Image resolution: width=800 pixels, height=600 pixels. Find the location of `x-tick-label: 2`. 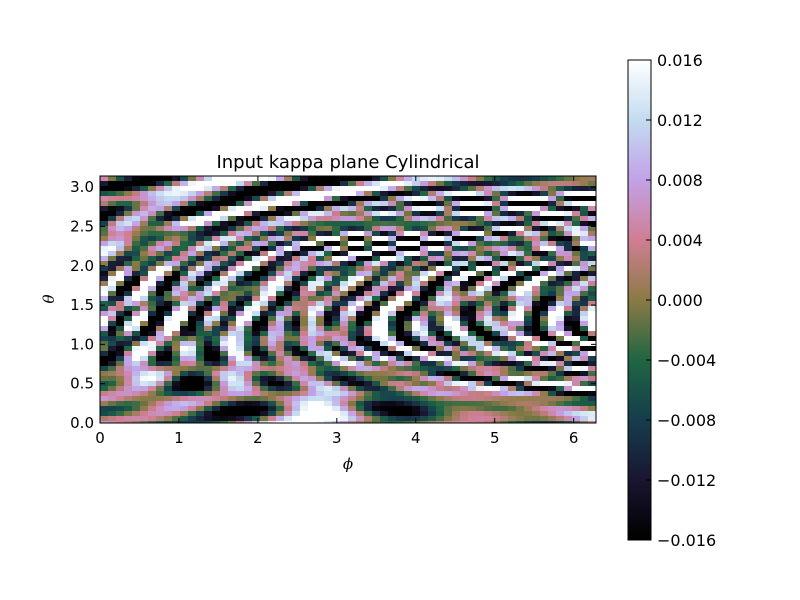

x-tick-label: 2 is located at coordinates (258, 438).